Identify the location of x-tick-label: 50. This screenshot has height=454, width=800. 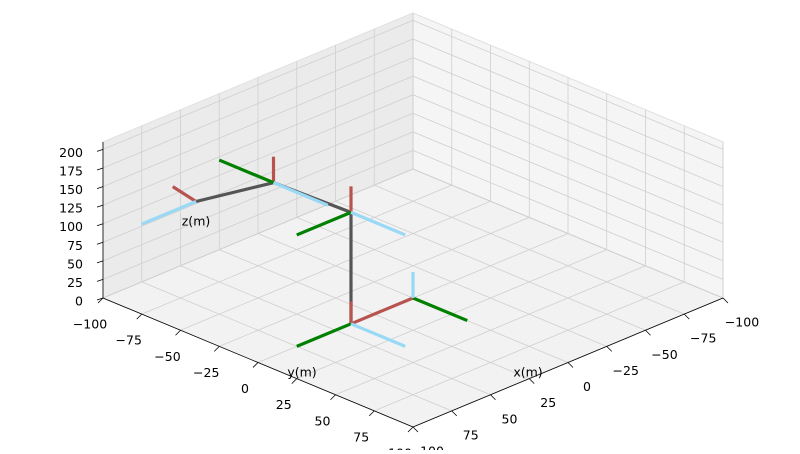
(510, 418).